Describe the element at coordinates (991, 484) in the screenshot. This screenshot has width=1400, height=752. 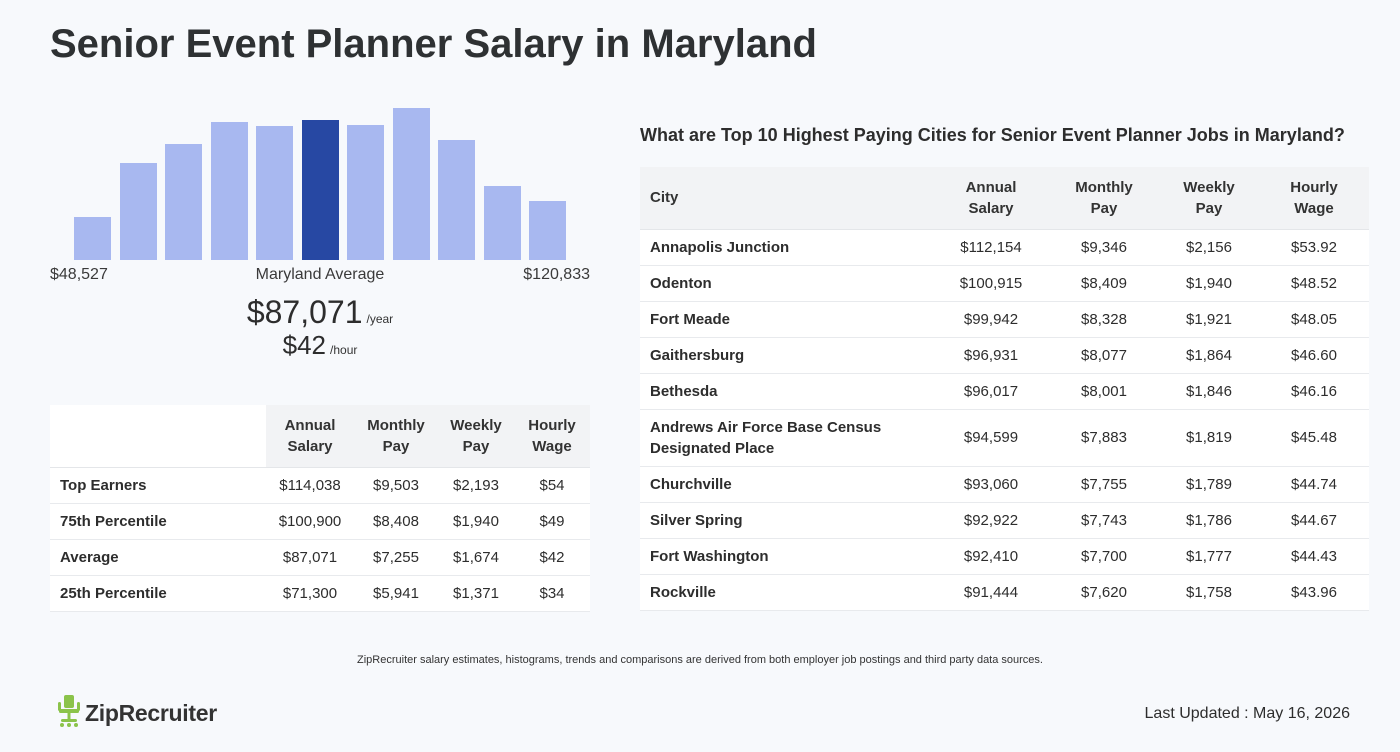
I see `annual-salary-cell: $93,060` at that location.